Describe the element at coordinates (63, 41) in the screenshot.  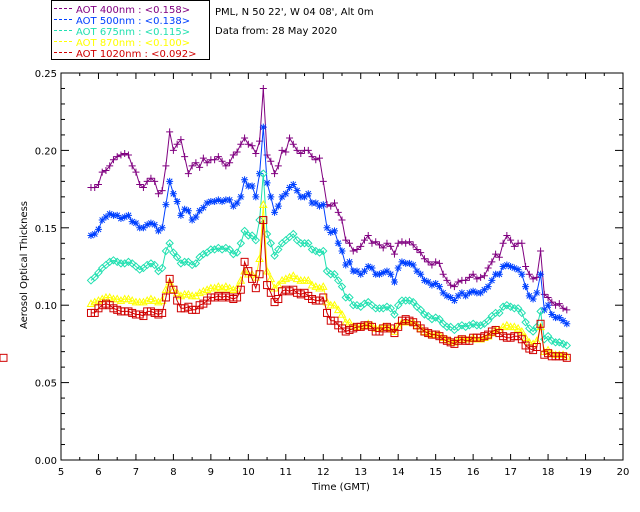
I see `legend-swatch` at that location.